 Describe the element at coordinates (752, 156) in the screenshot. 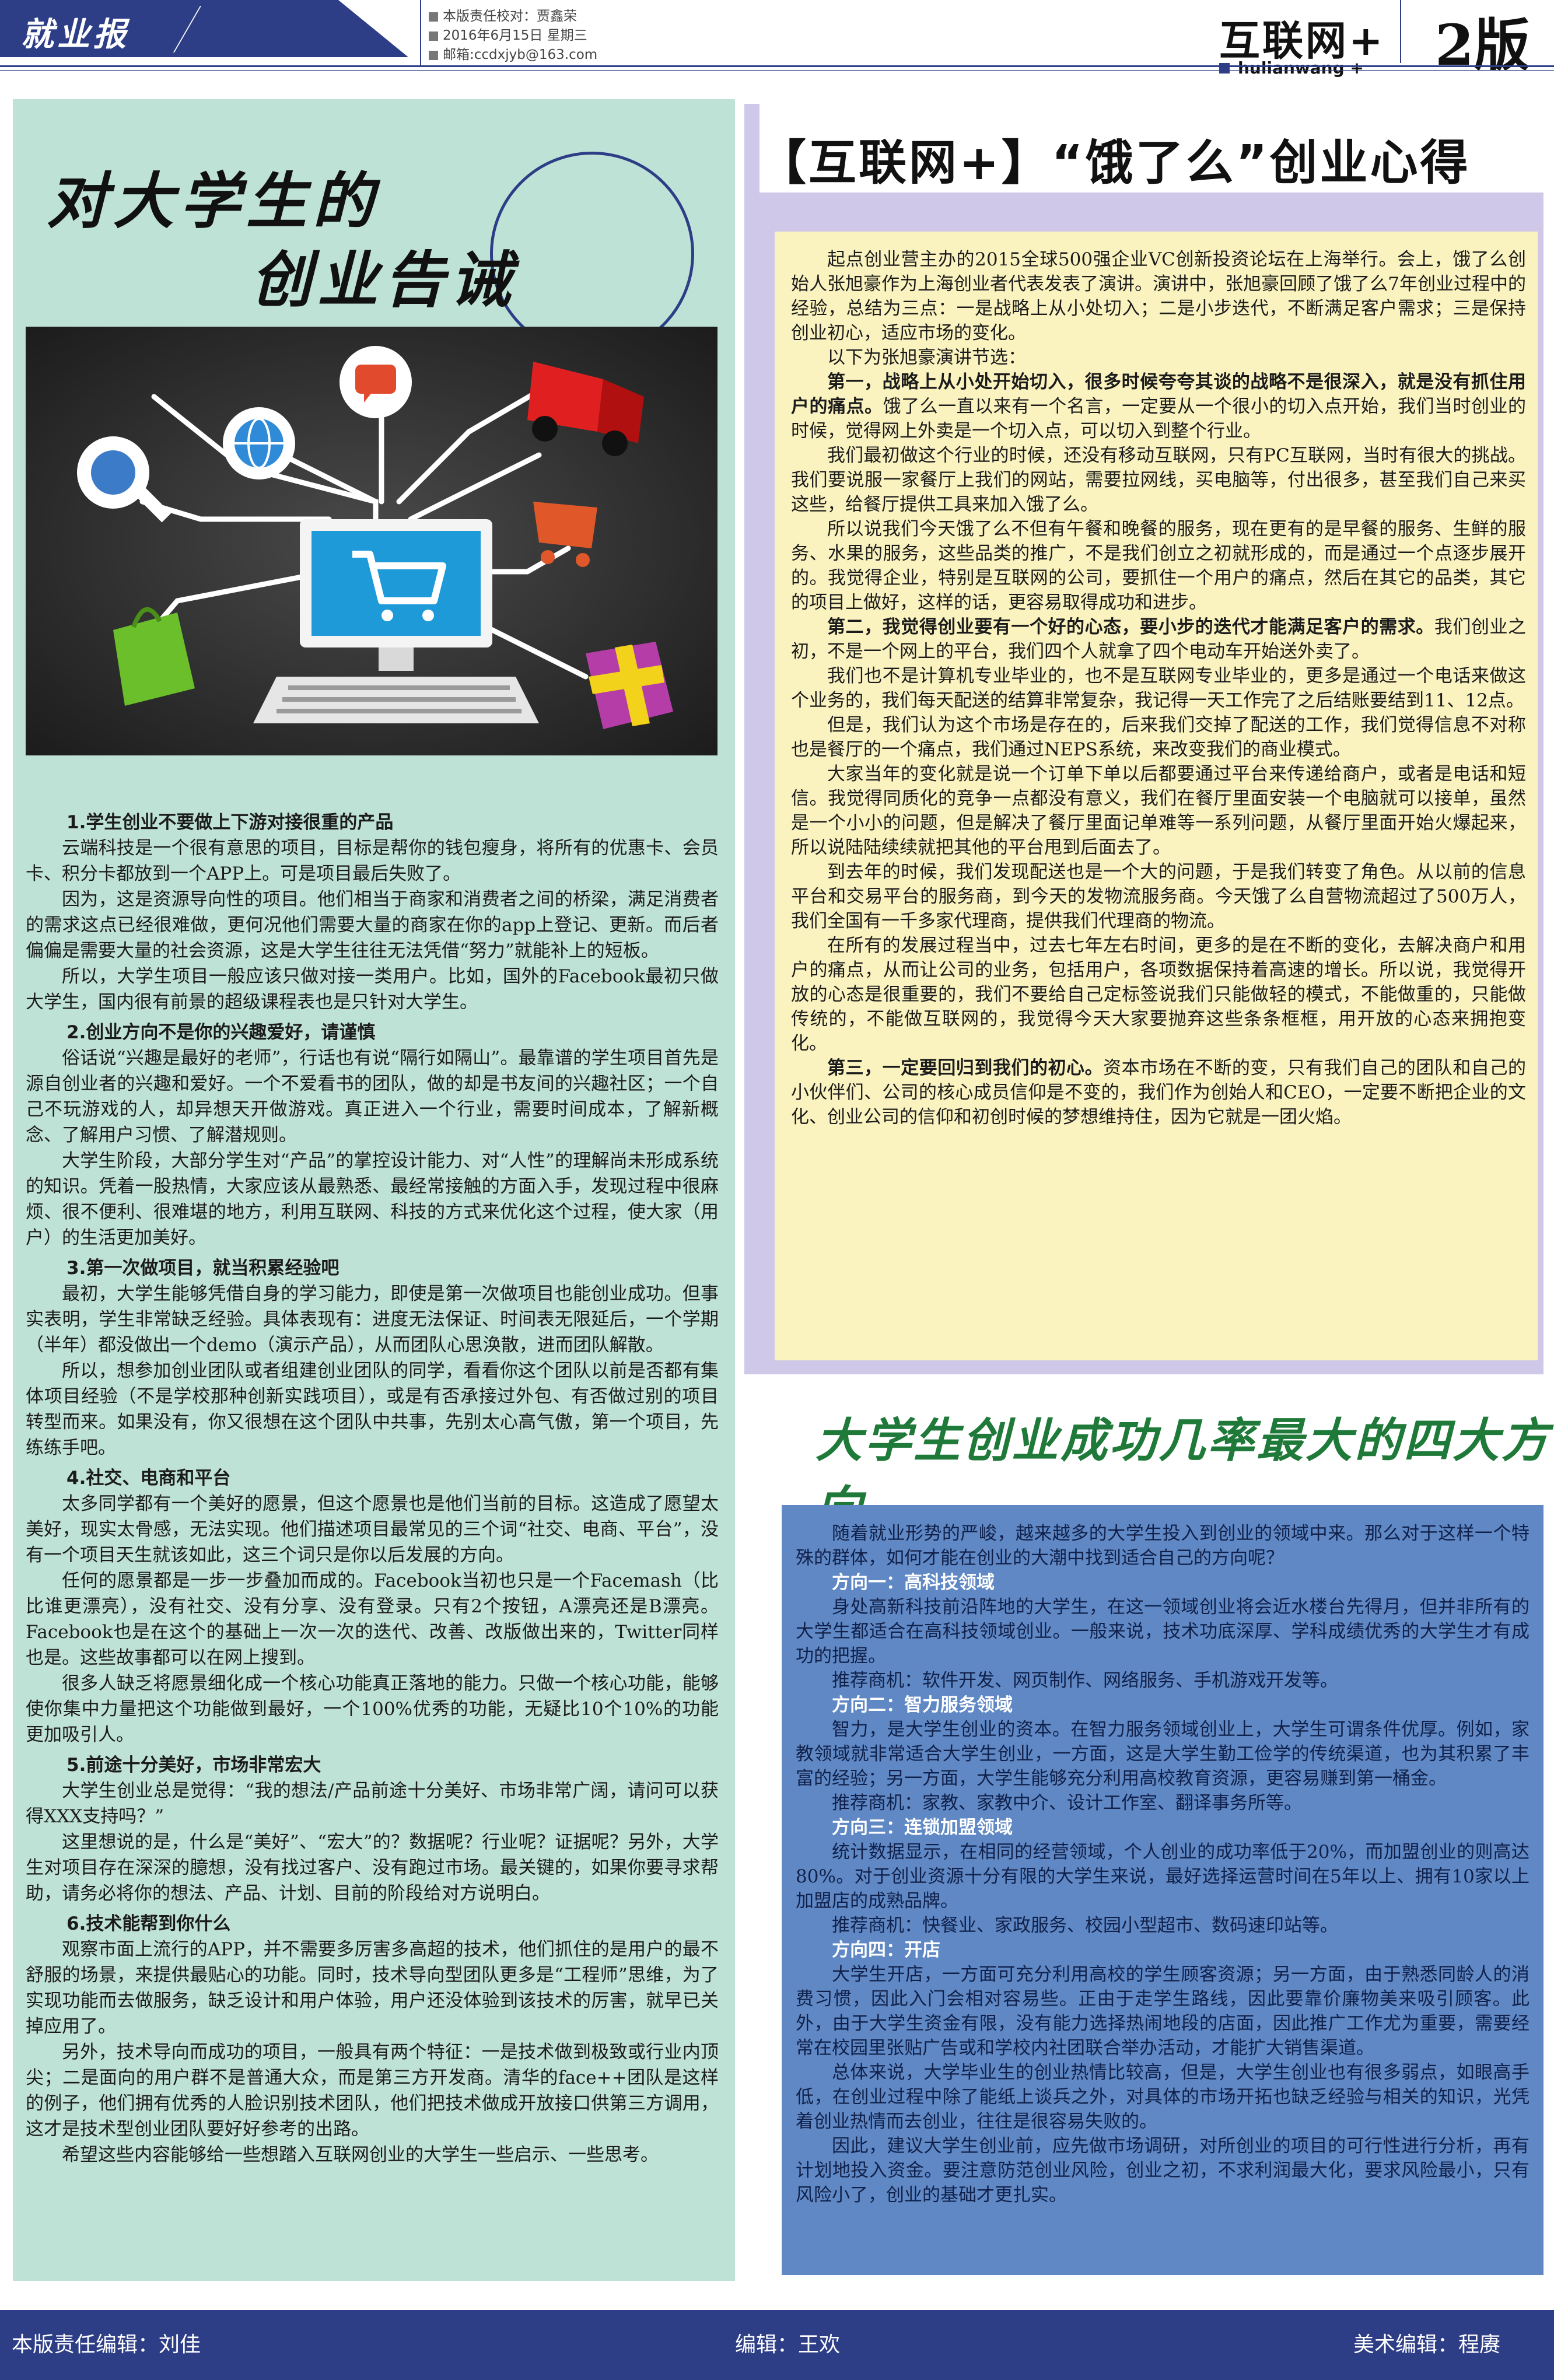

I see `right-title-left-bar` at that location.